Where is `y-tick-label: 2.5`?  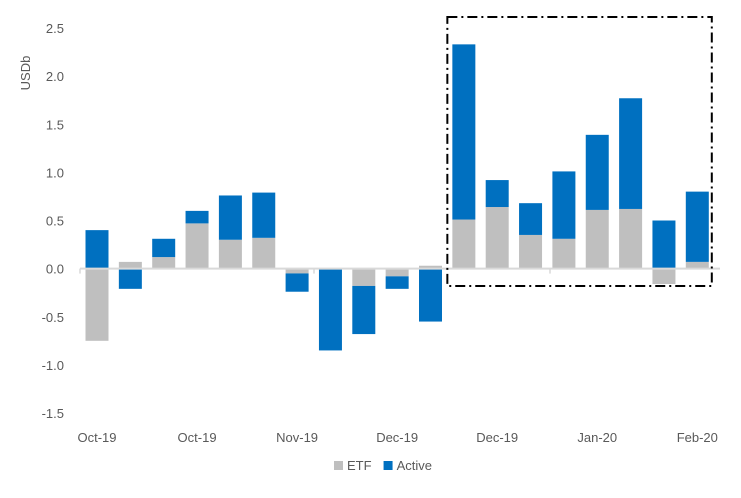
y-tick-label: 2.5 is located at coordinates (55, 28).